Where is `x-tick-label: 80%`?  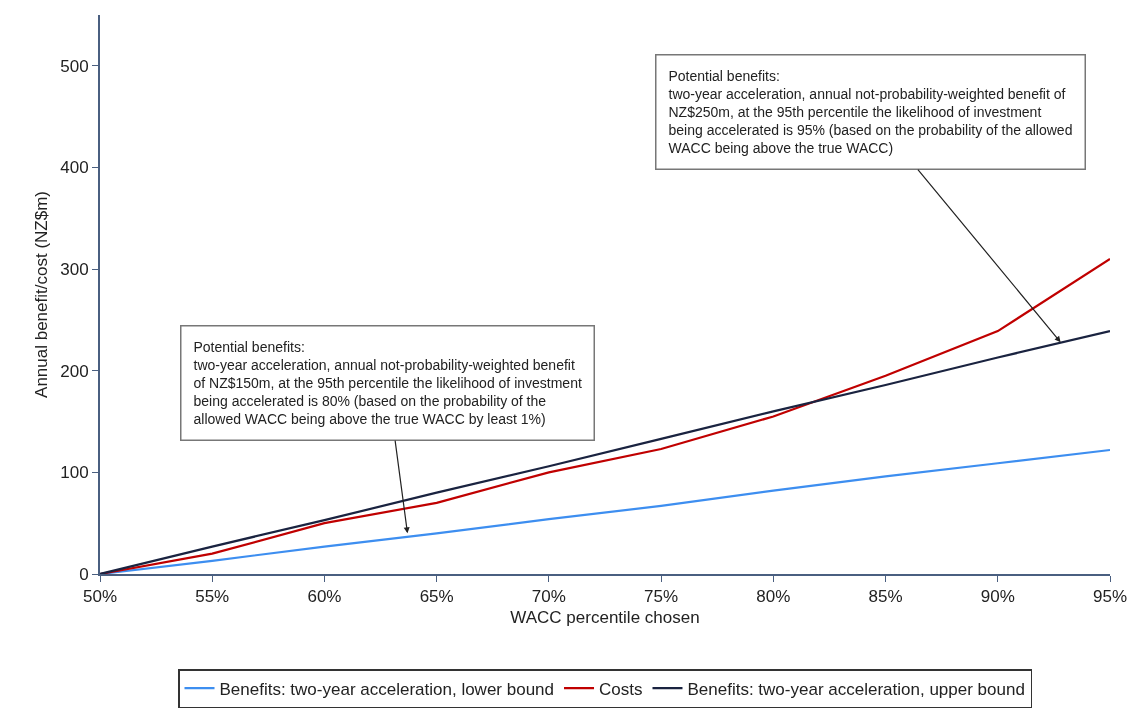 x-tick-label: 80% is located at coordinates (773, 597).